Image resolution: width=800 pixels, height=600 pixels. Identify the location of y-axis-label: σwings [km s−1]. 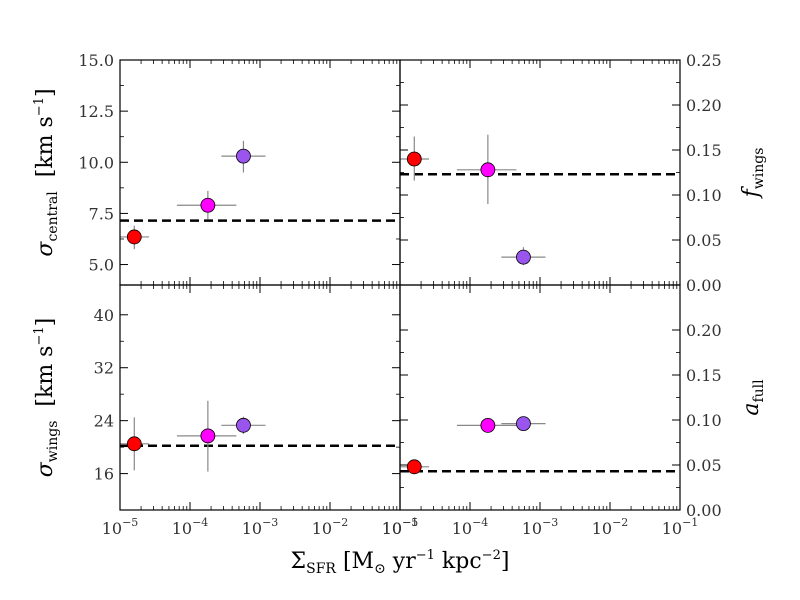
(46, 397).